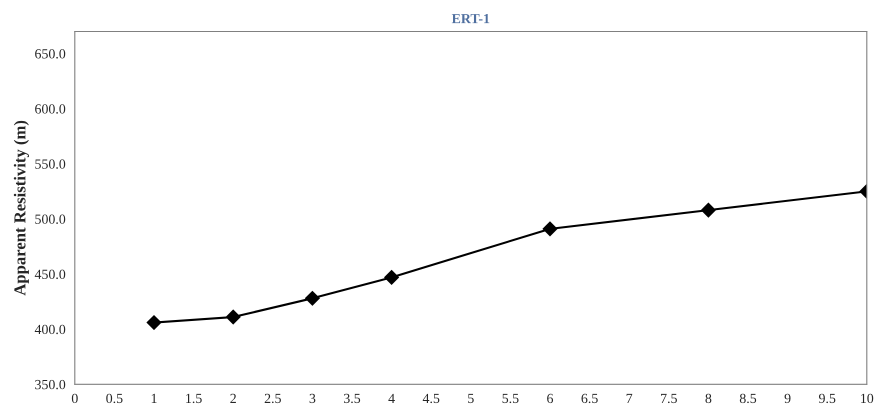 The image size is (880, 420). Describe the element at coordinates (114, 399) in the screenshot. I see `x-tick-label: 0.5` at that location.